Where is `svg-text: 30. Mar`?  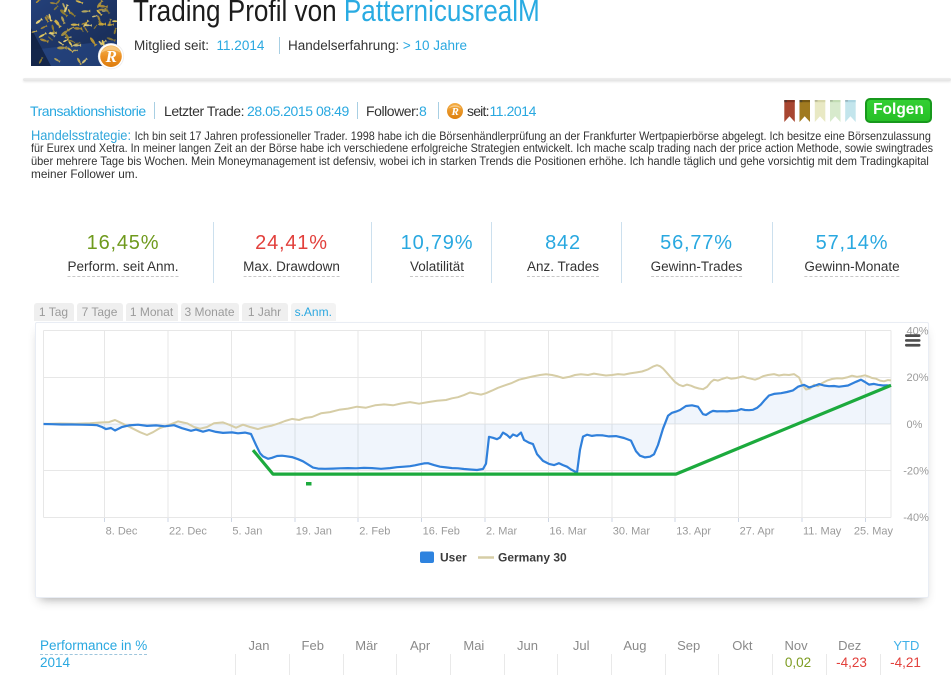 svg-text: 30. Mar is located at coordinates (632, 532).